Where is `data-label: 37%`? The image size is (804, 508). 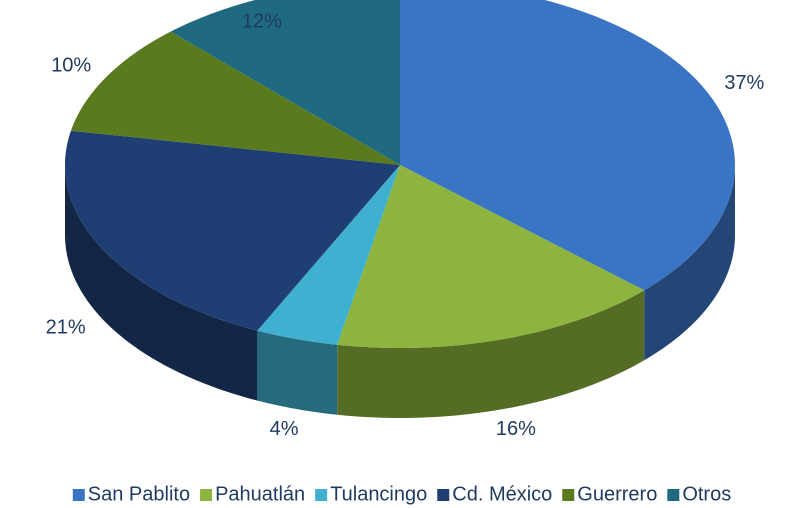 data-label: 37% is located at coordinates (744, 83).